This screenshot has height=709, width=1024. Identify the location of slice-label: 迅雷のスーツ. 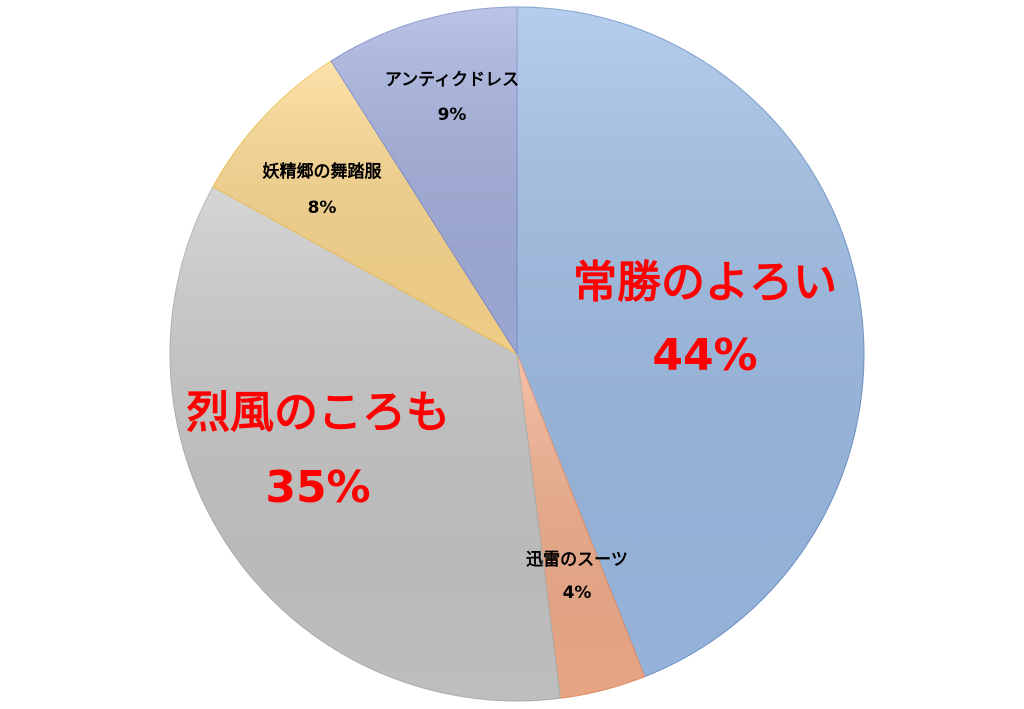
(577, 560).